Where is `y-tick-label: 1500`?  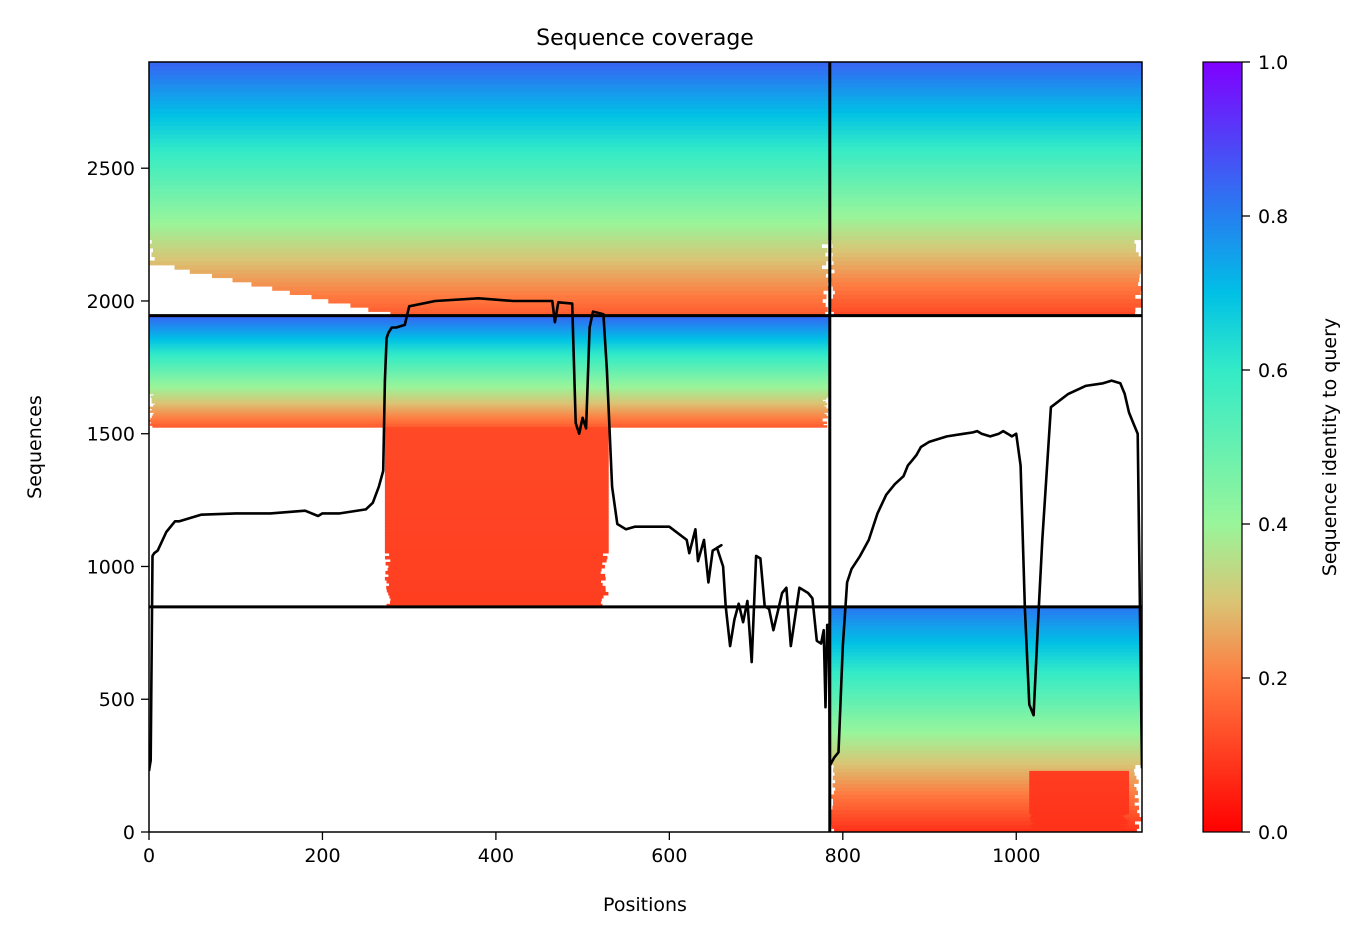
y-tick-label: 1500 is located at coordinates (111, 435).